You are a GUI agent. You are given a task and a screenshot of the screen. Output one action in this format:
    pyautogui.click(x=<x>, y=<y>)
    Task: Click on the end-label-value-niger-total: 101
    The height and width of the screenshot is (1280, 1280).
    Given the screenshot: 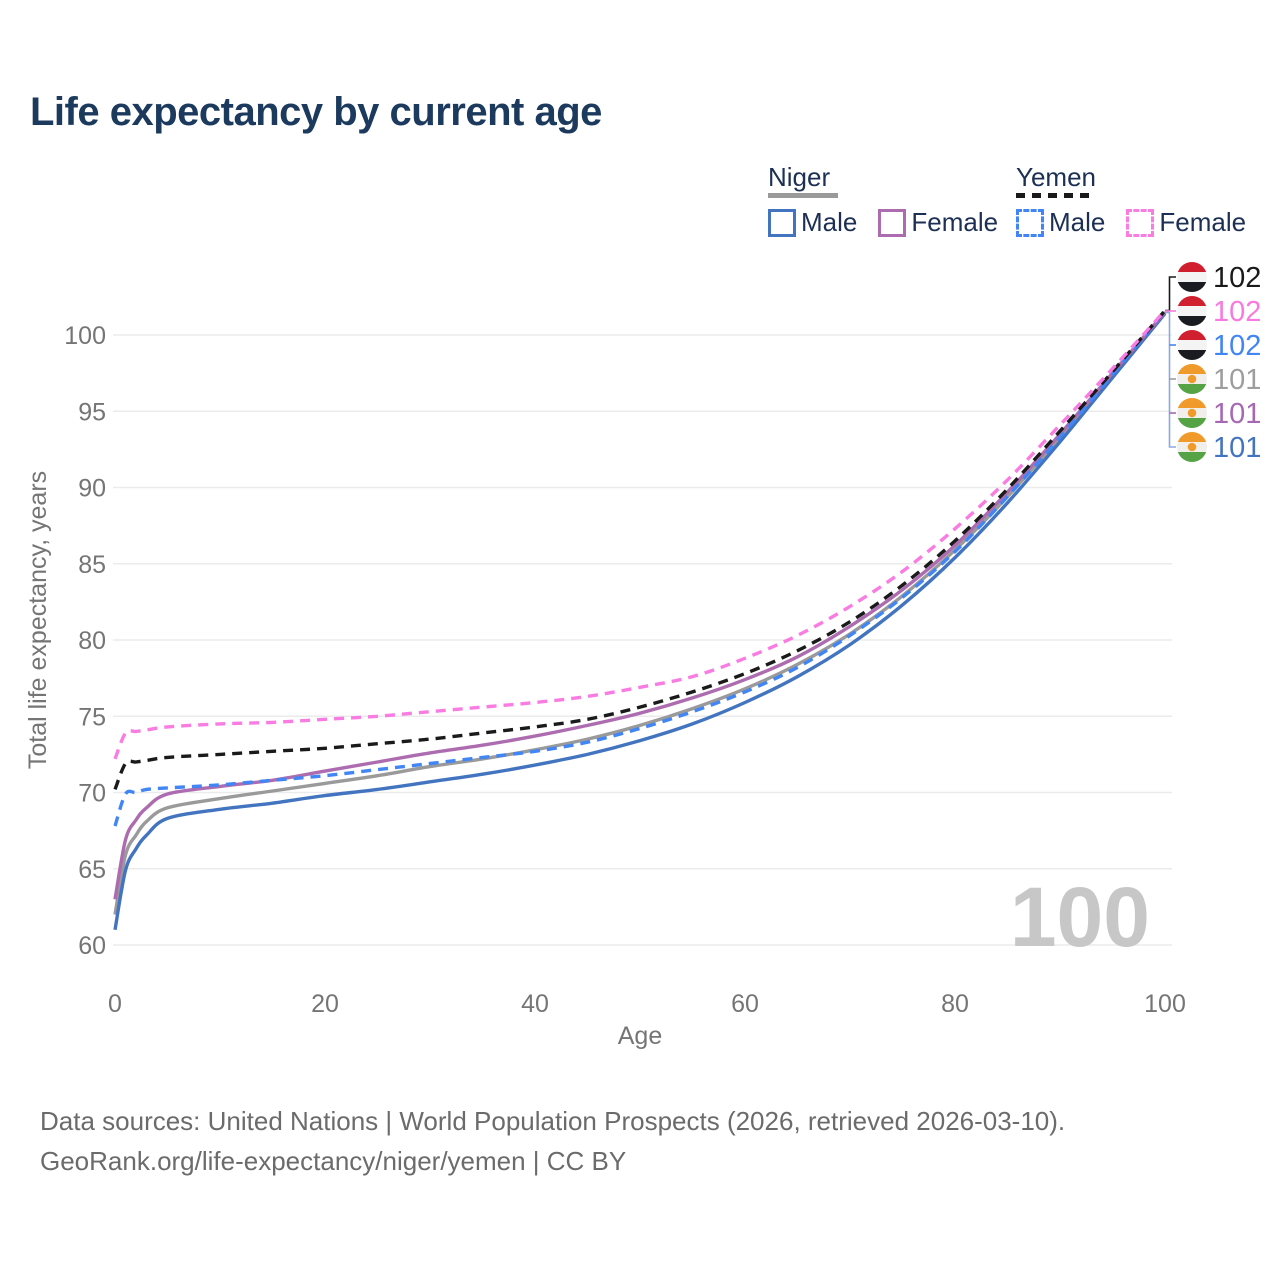 What is the action you would take?
    pyautogui.click(x=1237, y=380)
    